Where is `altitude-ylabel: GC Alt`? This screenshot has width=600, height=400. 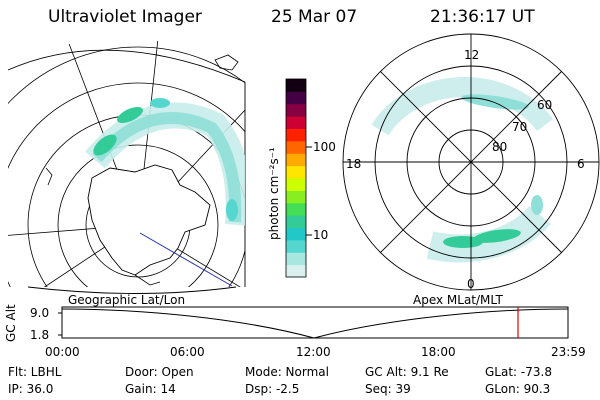
altitude-ylabel: GC Alt is located at coordinates (11, 323).